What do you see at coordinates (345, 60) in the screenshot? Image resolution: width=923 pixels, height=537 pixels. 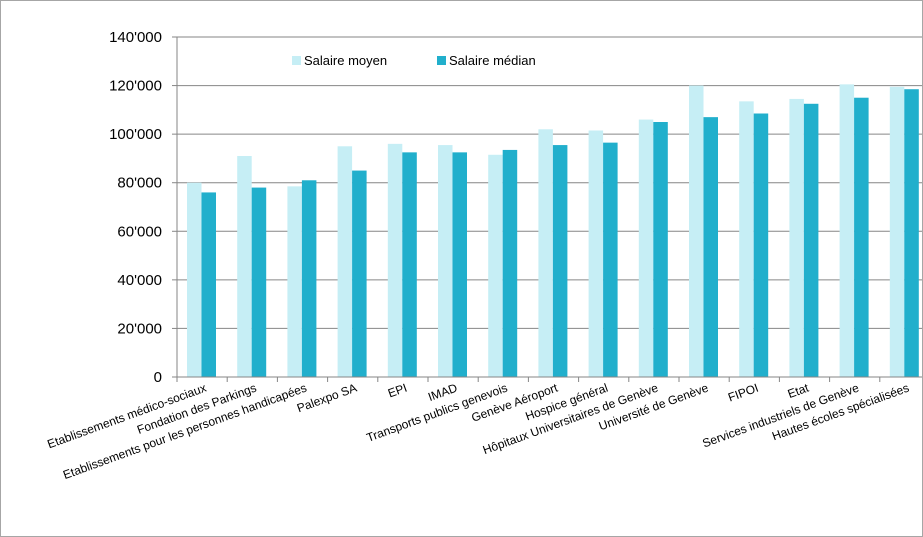 I see `legend-label: Salaire moyen` at bounding box center [345, 60].